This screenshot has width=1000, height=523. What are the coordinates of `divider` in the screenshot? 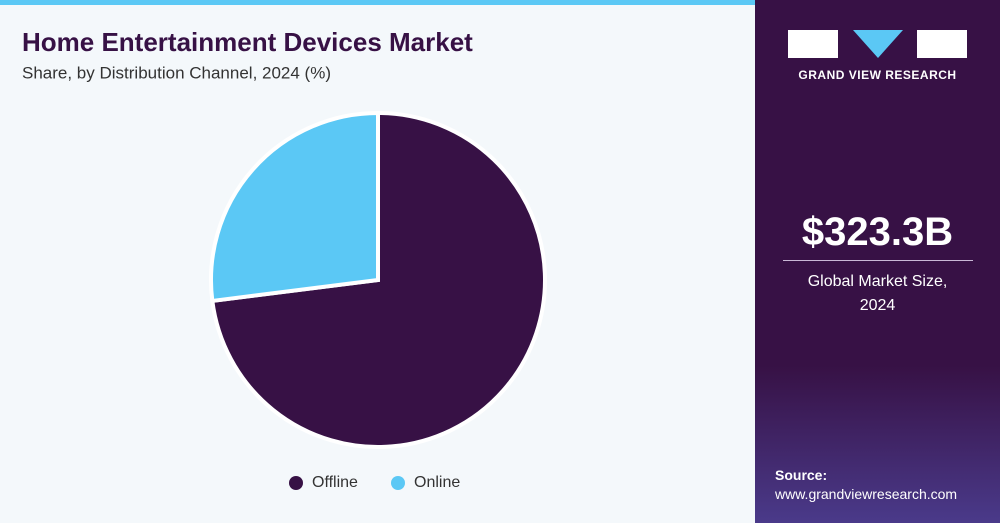 It's located at (878, 260).